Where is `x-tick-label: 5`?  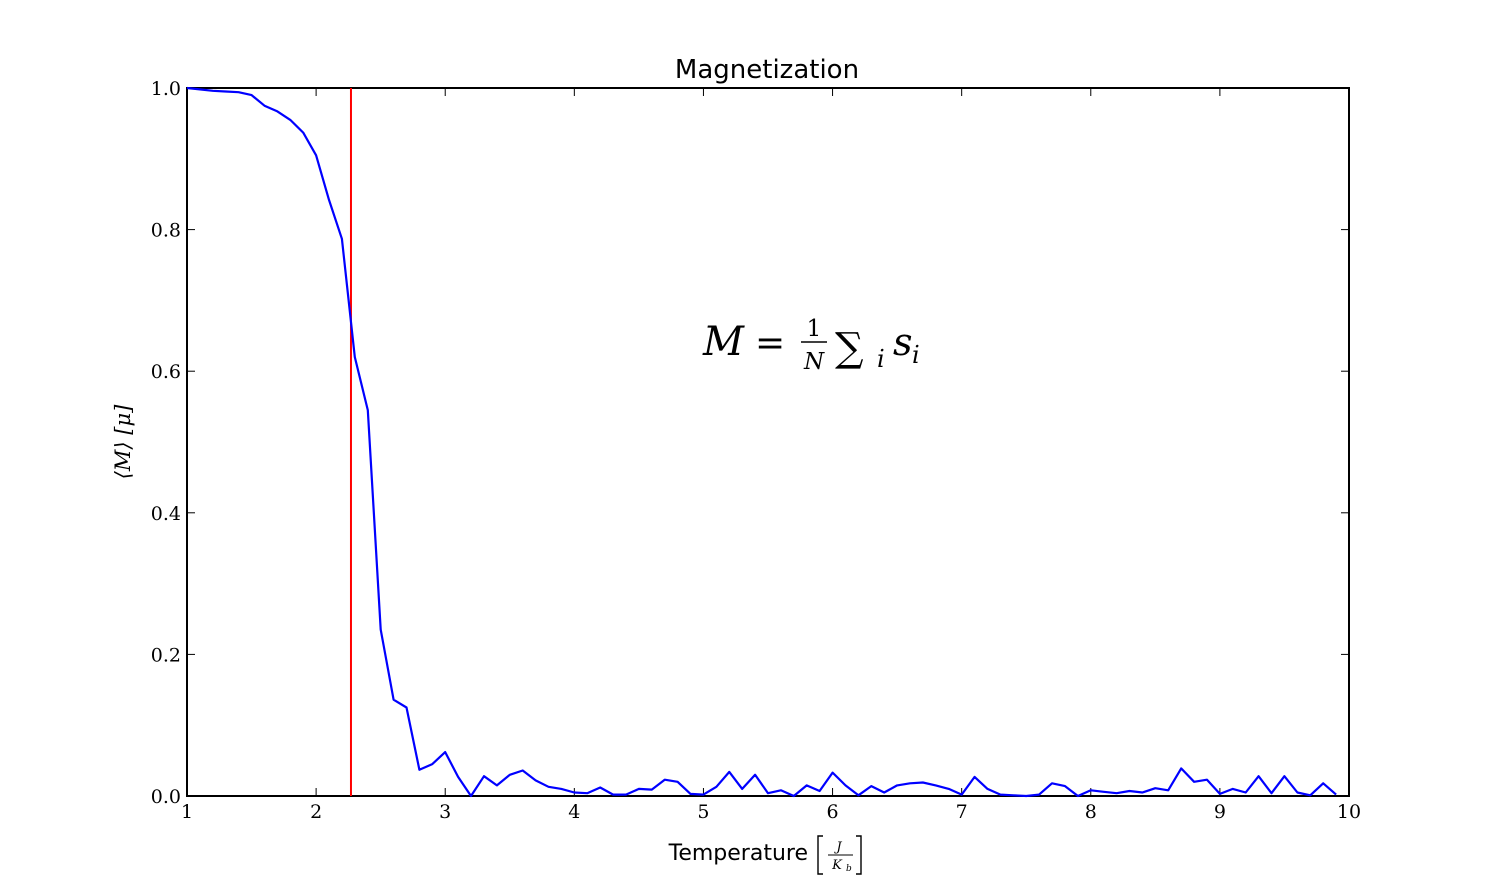
x-tick-label: 5 is located at coordinates (703, 812).